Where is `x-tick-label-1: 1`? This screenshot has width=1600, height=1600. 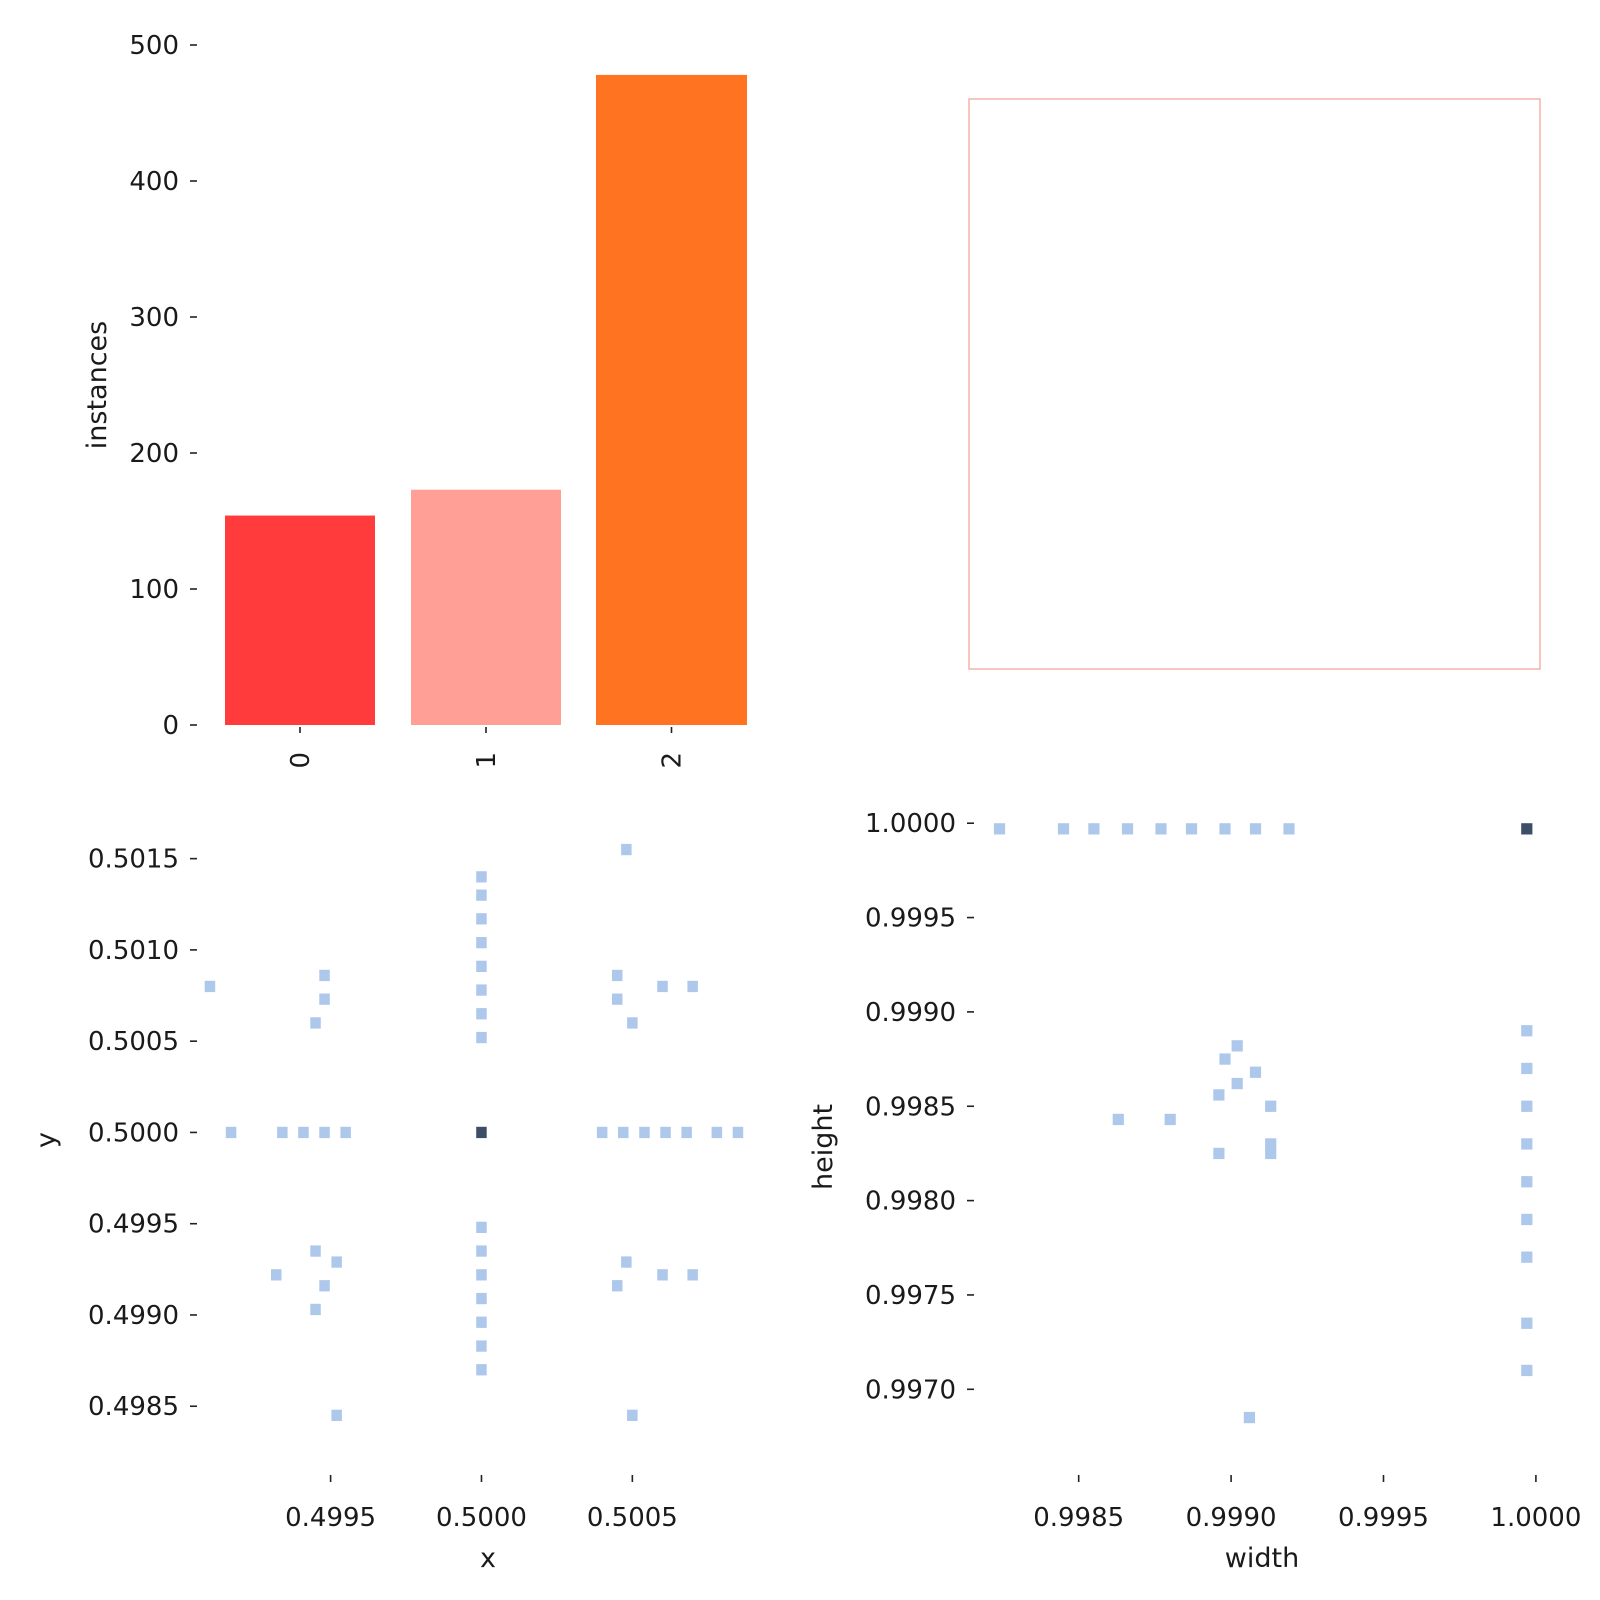
x-tick-label-1: 1 is located at coordinates (487, 760).